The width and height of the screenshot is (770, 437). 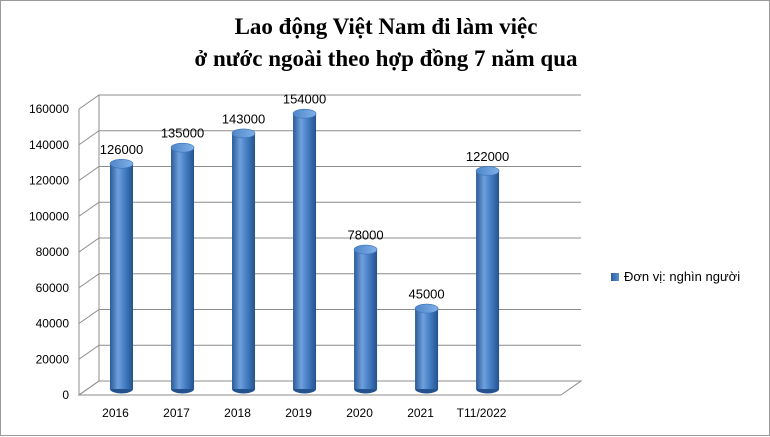 What do you see at coordinates (243, 118) in the screenshot?
I see `data-label: 143000` at bounding box center [243, 118].